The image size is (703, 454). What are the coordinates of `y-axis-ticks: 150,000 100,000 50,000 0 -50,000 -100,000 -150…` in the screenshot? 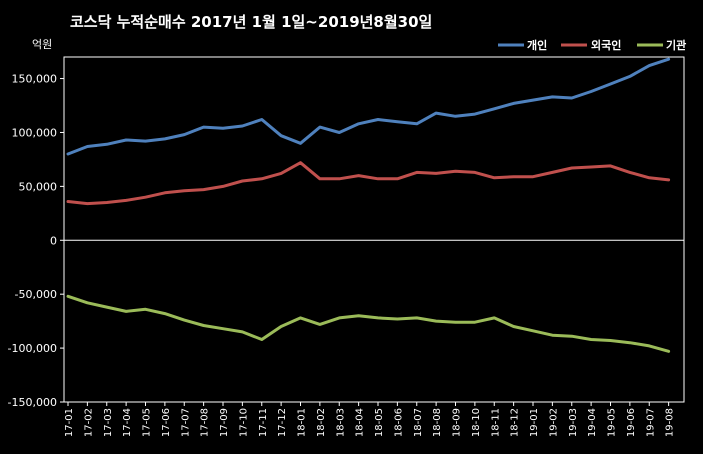 It's located at (36, 241).